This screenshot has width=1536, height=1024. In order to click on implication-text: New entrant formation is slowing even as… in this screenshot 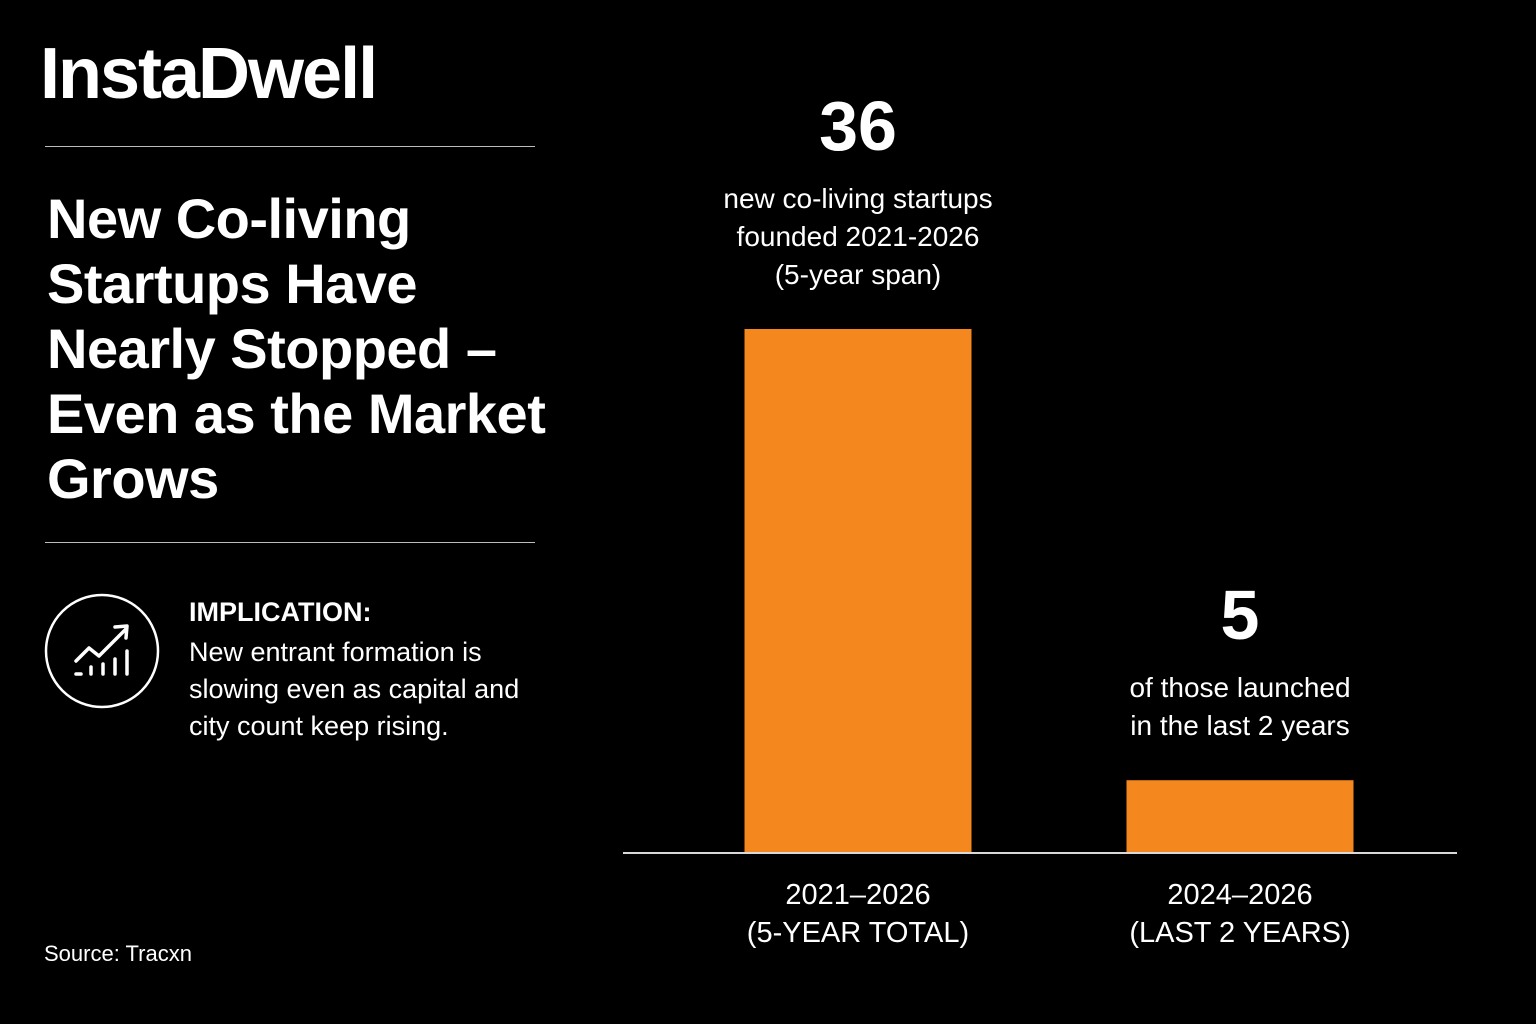, I will do `click(354, 689)`.